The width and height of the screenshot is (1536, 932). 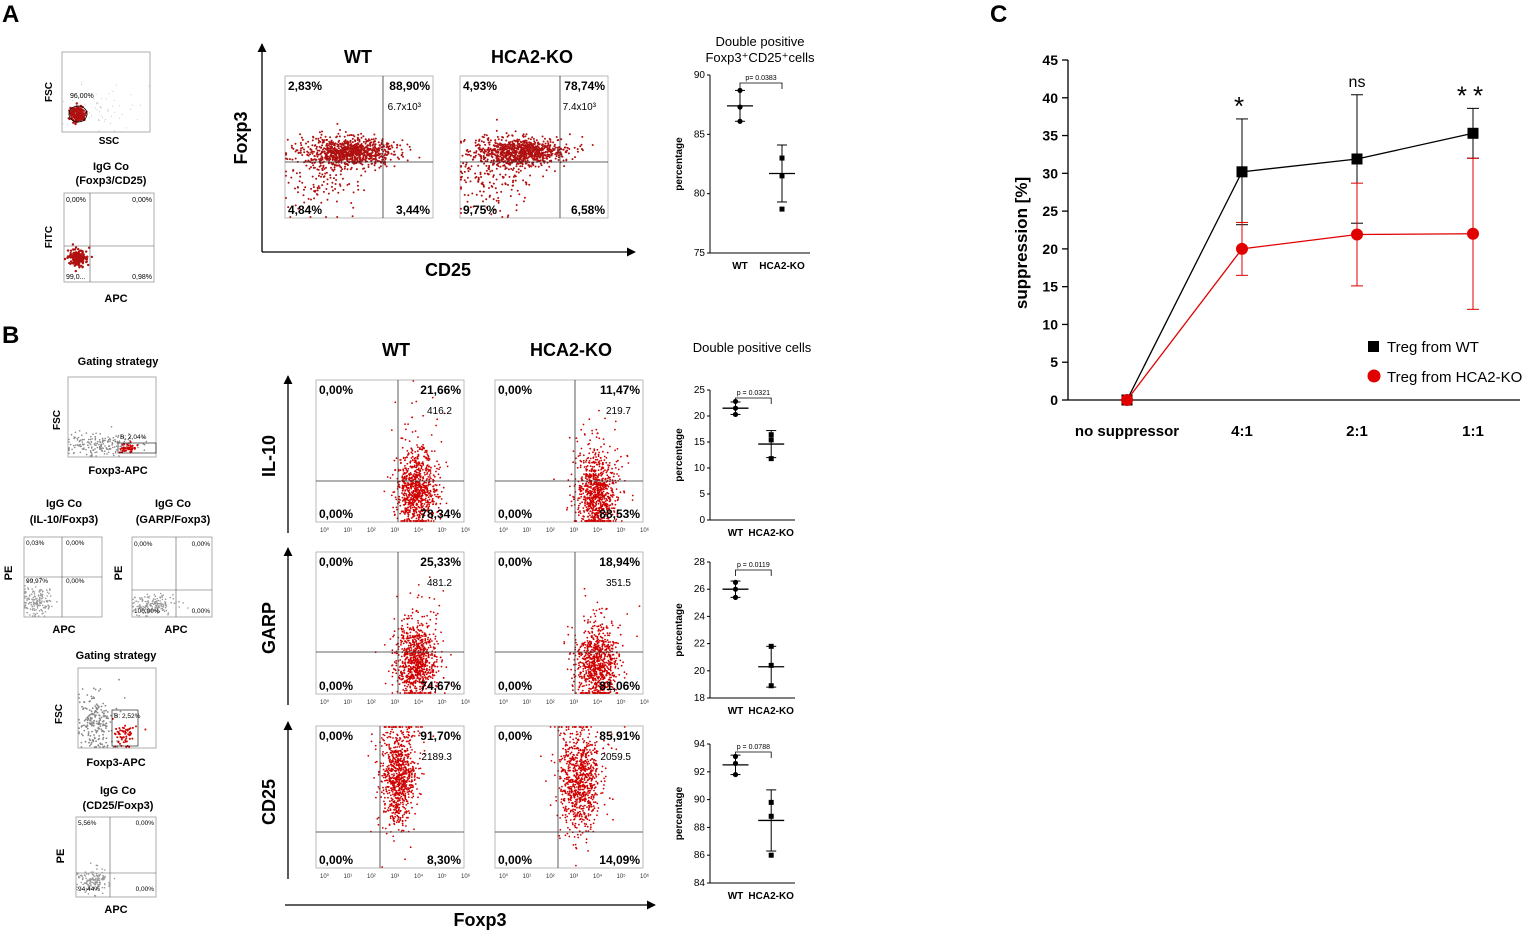 What do you see at coordinates (57, 420) in the screenshot?
I see `b-gating1-ylabel: FSC` at bounding box center [57, 420].